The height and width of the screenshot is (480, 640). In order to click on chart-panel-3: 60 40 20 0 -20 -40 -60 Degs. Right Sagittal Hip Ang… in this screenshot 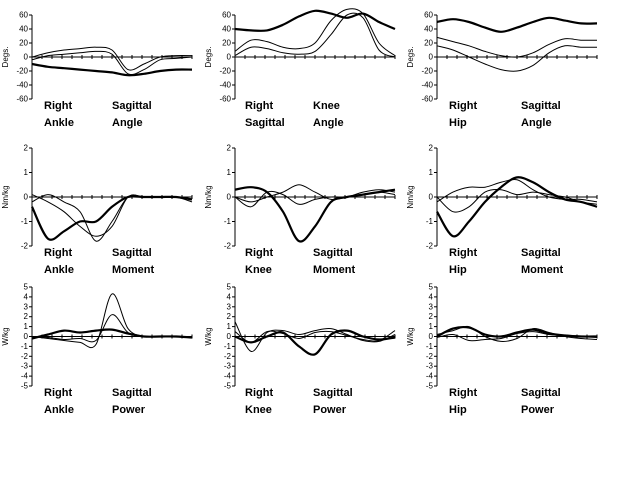, I will do `click(502, 70)`.